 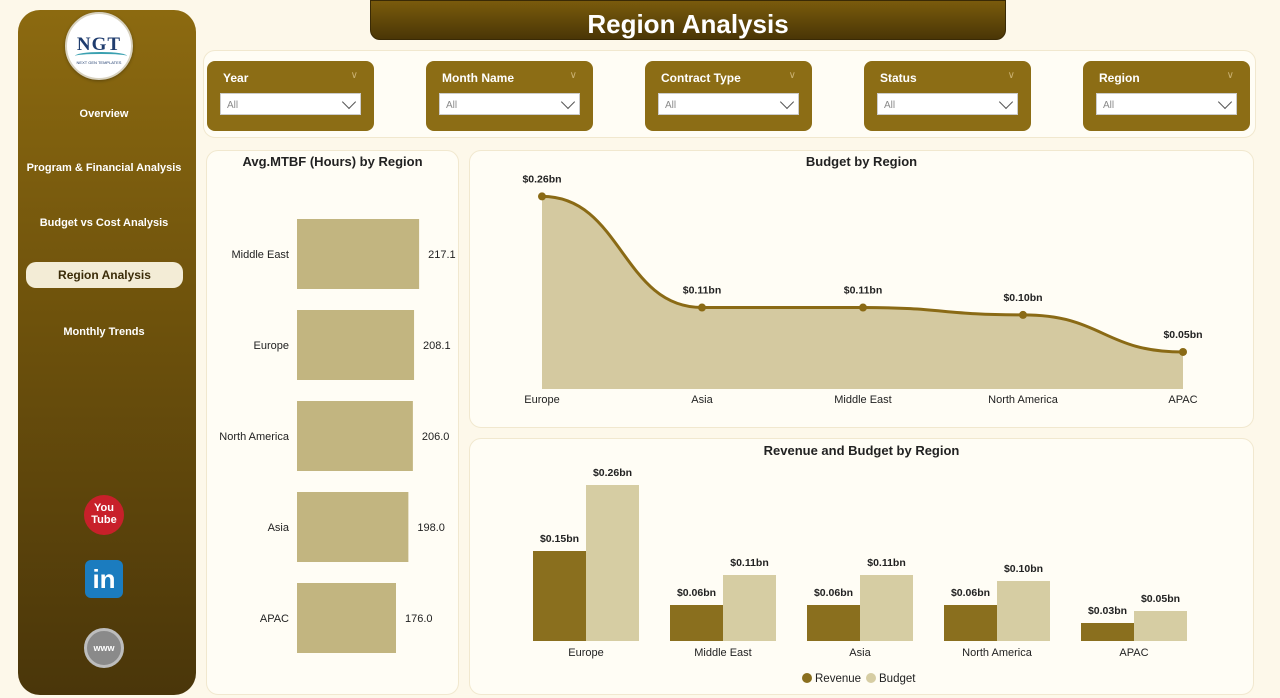 What do you see at coordinates (104, 579) in the screenshot?
I see `linkedin-icon: in` at bounding box center [104, 579].